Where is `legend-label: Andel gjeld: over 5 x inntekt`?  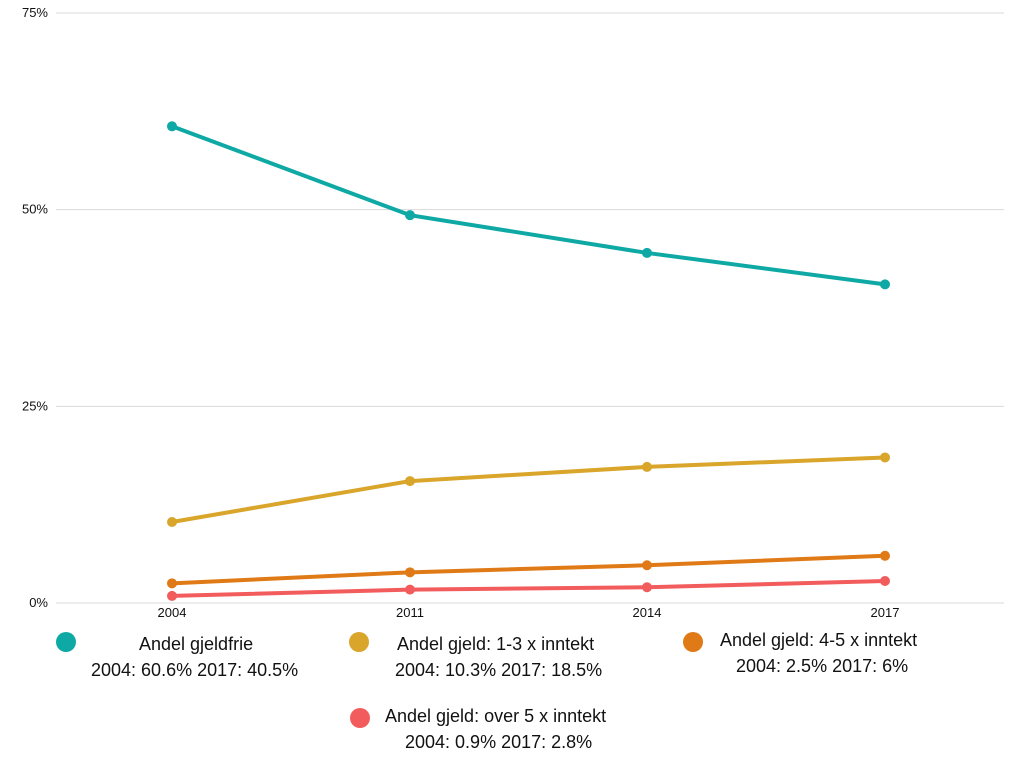 legend-label: Andel gjeld: over 5 x inntekt is located at coordinates (496, 716).